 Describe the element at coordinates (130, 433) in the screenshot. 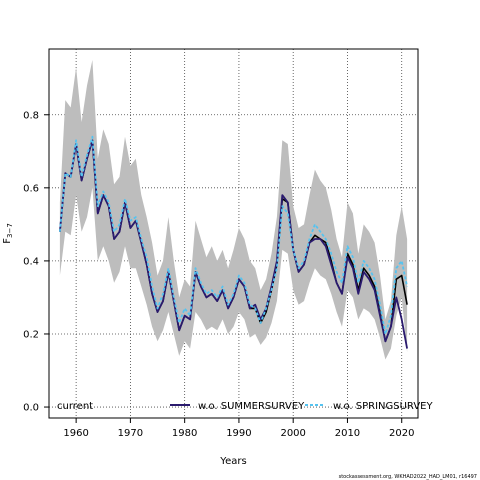

I see `x-tick-label: 1970` at that location.